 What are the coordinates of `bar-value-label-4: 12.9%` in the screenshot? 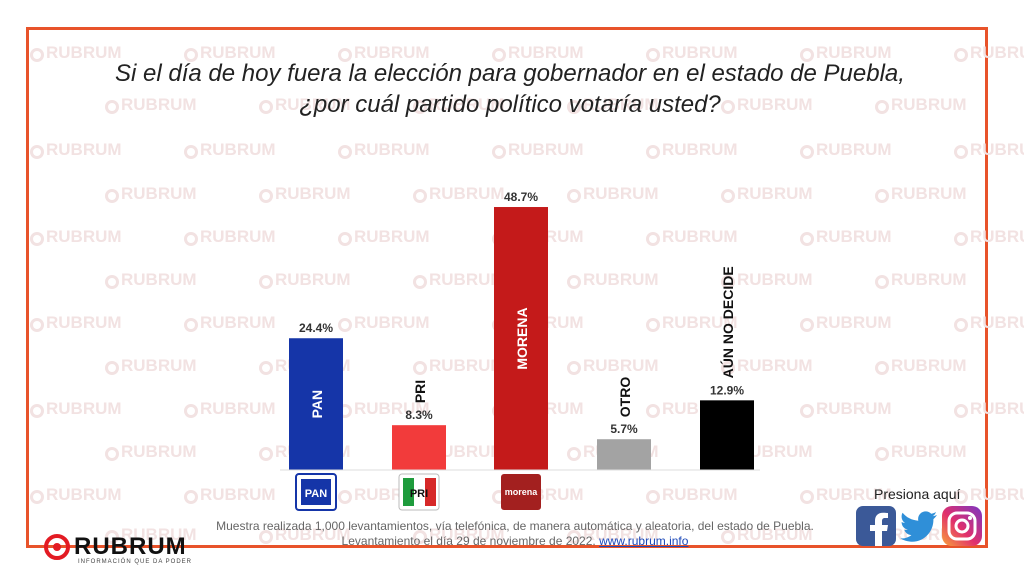 It's located at (727, 390).